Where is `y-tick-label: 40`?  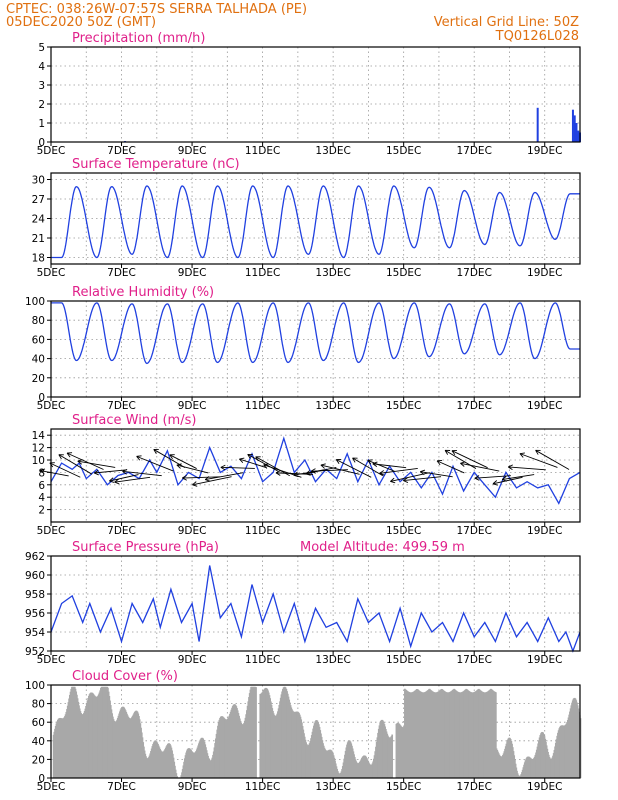 y-tick-label: 40 is located at coordinates (38, 360).